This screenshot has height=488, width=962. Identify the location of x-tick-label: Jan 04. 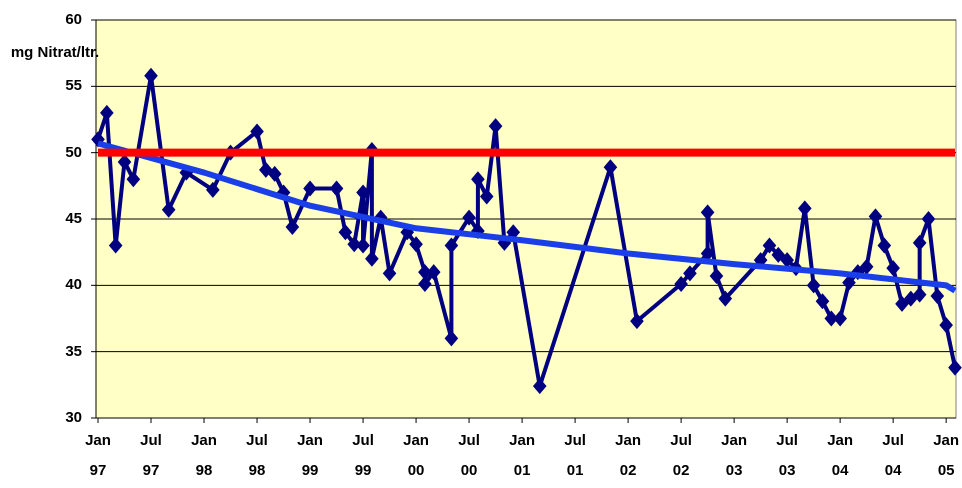
(840, 455).